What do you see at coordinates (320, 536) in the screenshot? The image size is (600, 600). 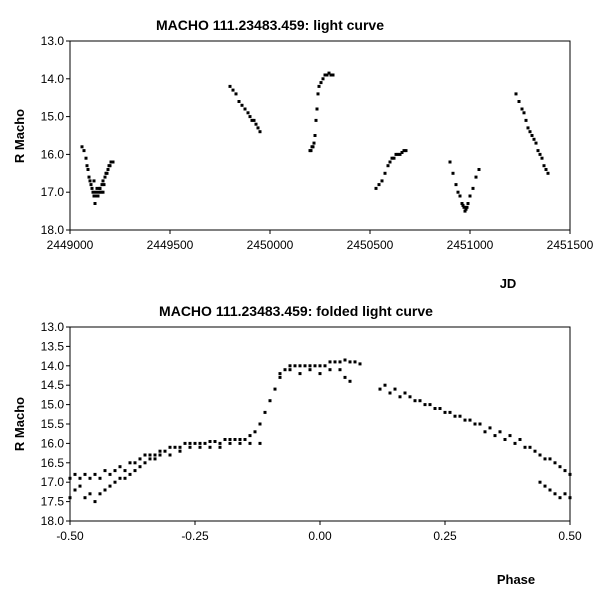 I see `x-tick-label: 0.00` at bounding box center [320, 536].